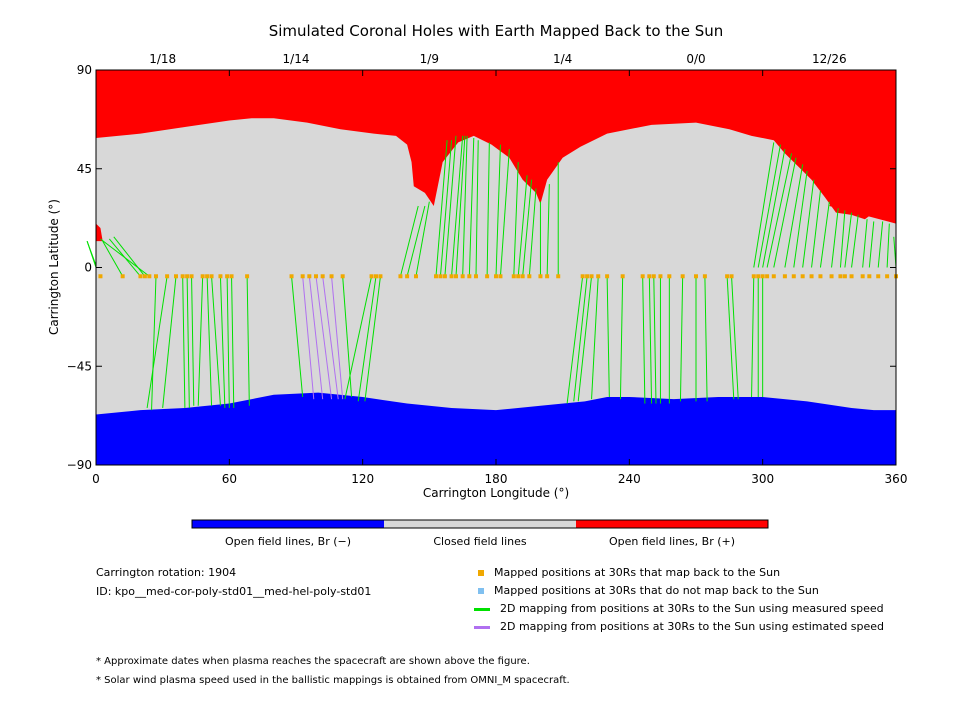 The image size is (960, 720). What do you see at coordinates (296, 59) in the screenshot?
I see `top-date-label: 1/14` at bounding box center [296, 59].